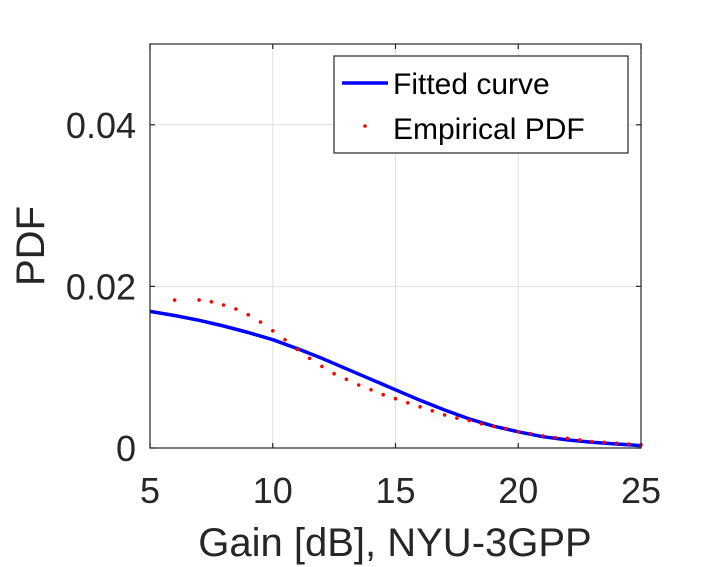 The height and width of the screenshot is (567, 708). I want to click on x-tick-label: 25, so click(641, 490).